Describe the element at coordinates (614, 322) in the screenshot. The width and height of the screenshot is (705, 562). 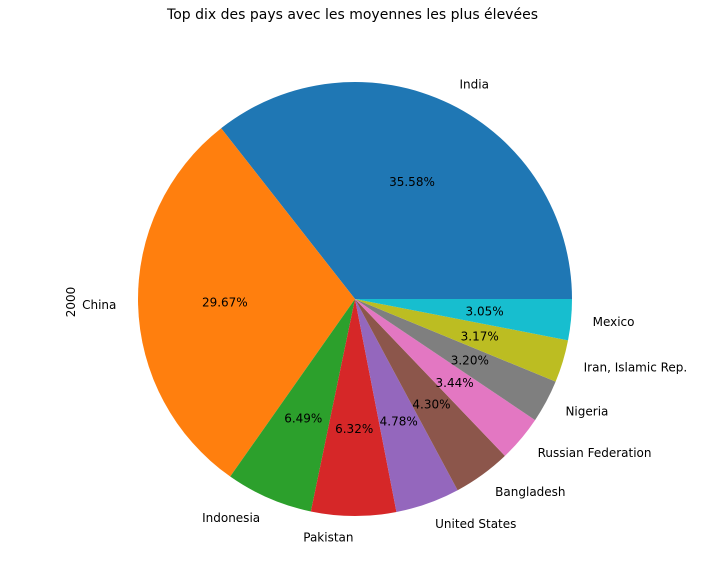
I see `slice-category-label: Mexico` at that location.